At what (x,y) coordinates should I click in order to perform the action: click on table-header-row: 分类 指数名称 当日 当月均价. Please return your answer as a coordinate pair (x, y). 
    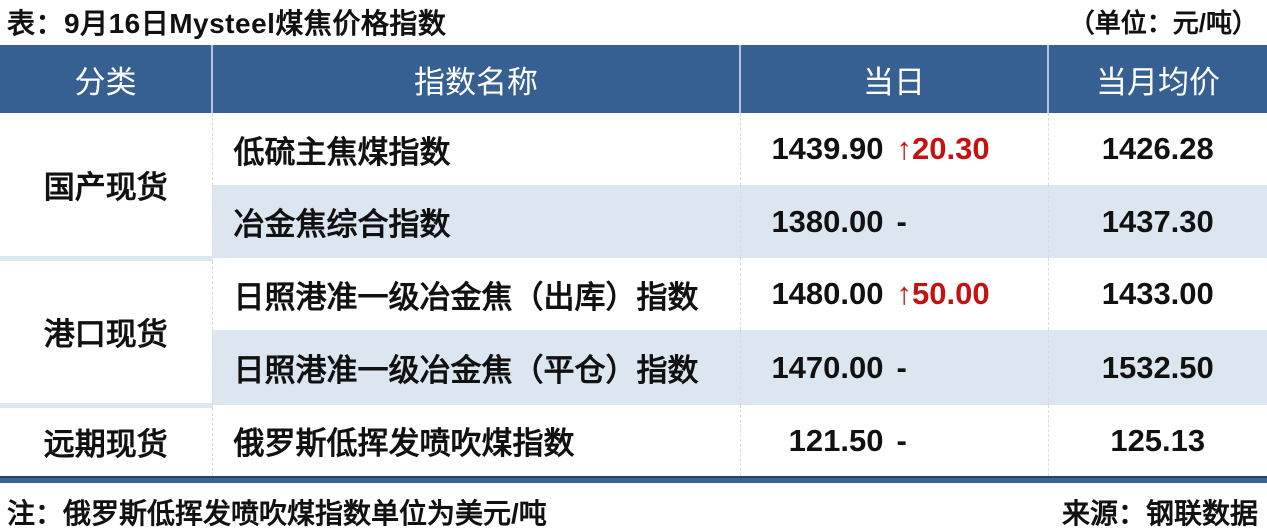
    Looking at the image, I should click on (633, 79).